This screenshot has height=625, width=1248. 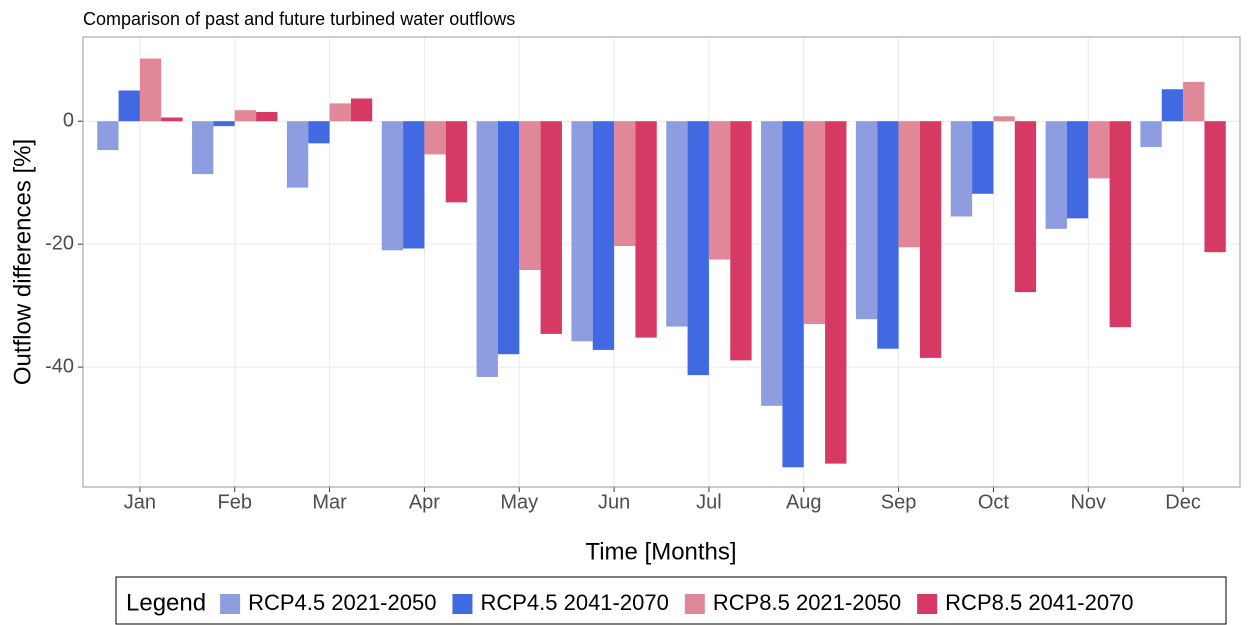 I want to click on x-tick-label: Jan, so click(x=140, y=502).